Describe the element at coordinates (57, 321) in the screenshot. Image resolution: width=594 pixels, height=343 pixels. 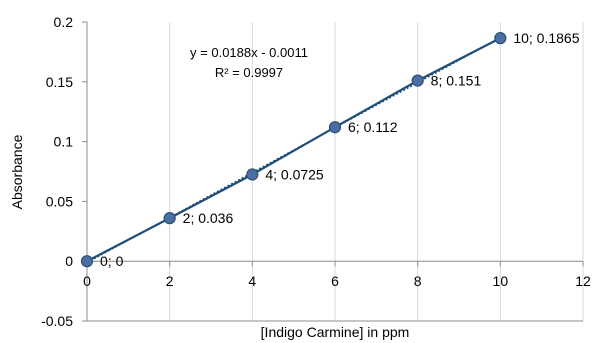
I see `y-tick-label: -0.05` at that location.